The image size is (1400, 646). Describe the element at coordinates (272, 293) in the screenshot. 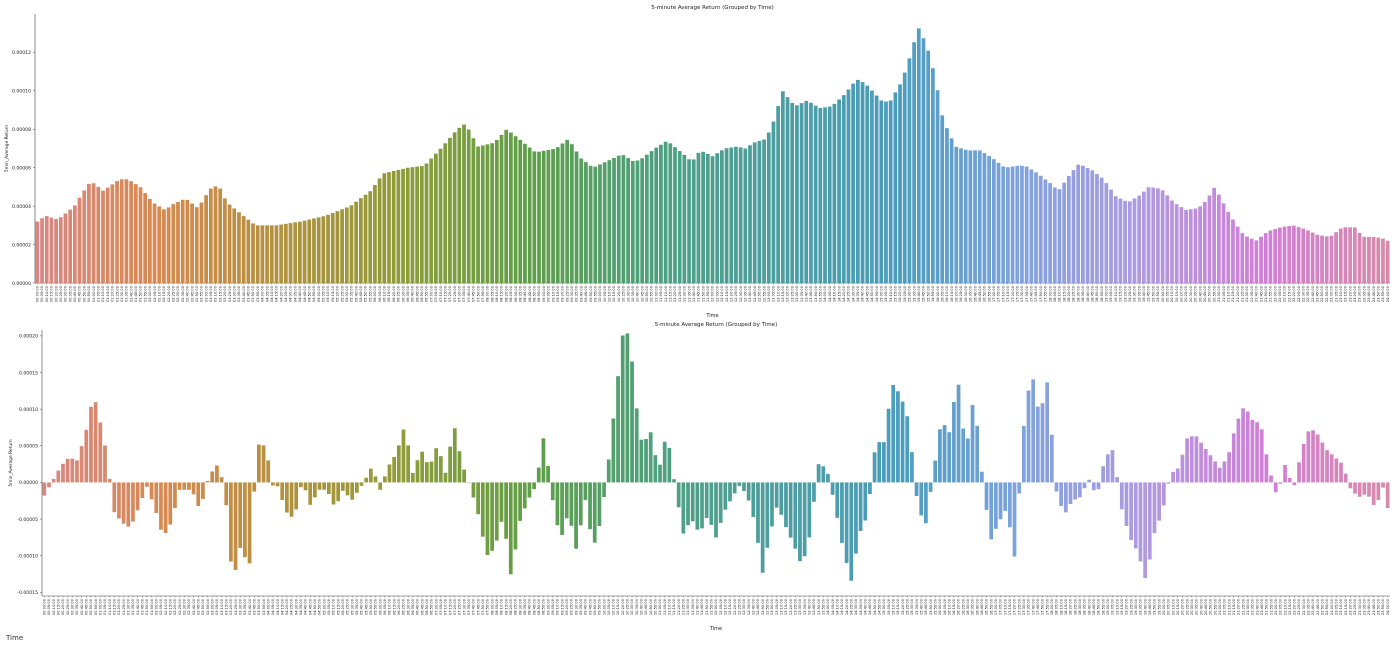

I see `x-tick-label: 04:10:00` at that location.